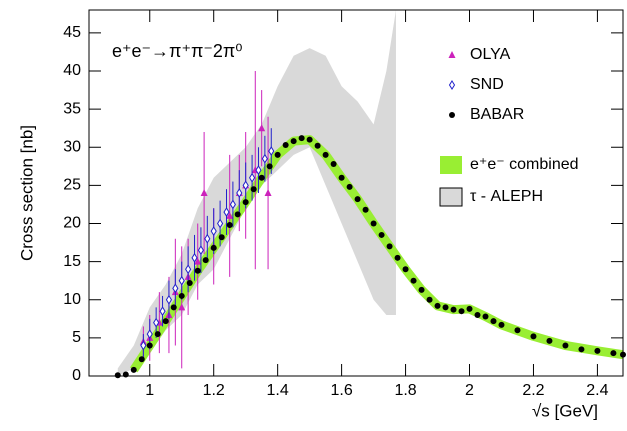 The height and width of the screenshot is (431, 627). I want to click on y-axis-label: Cross section [nb], so click(26, 193).